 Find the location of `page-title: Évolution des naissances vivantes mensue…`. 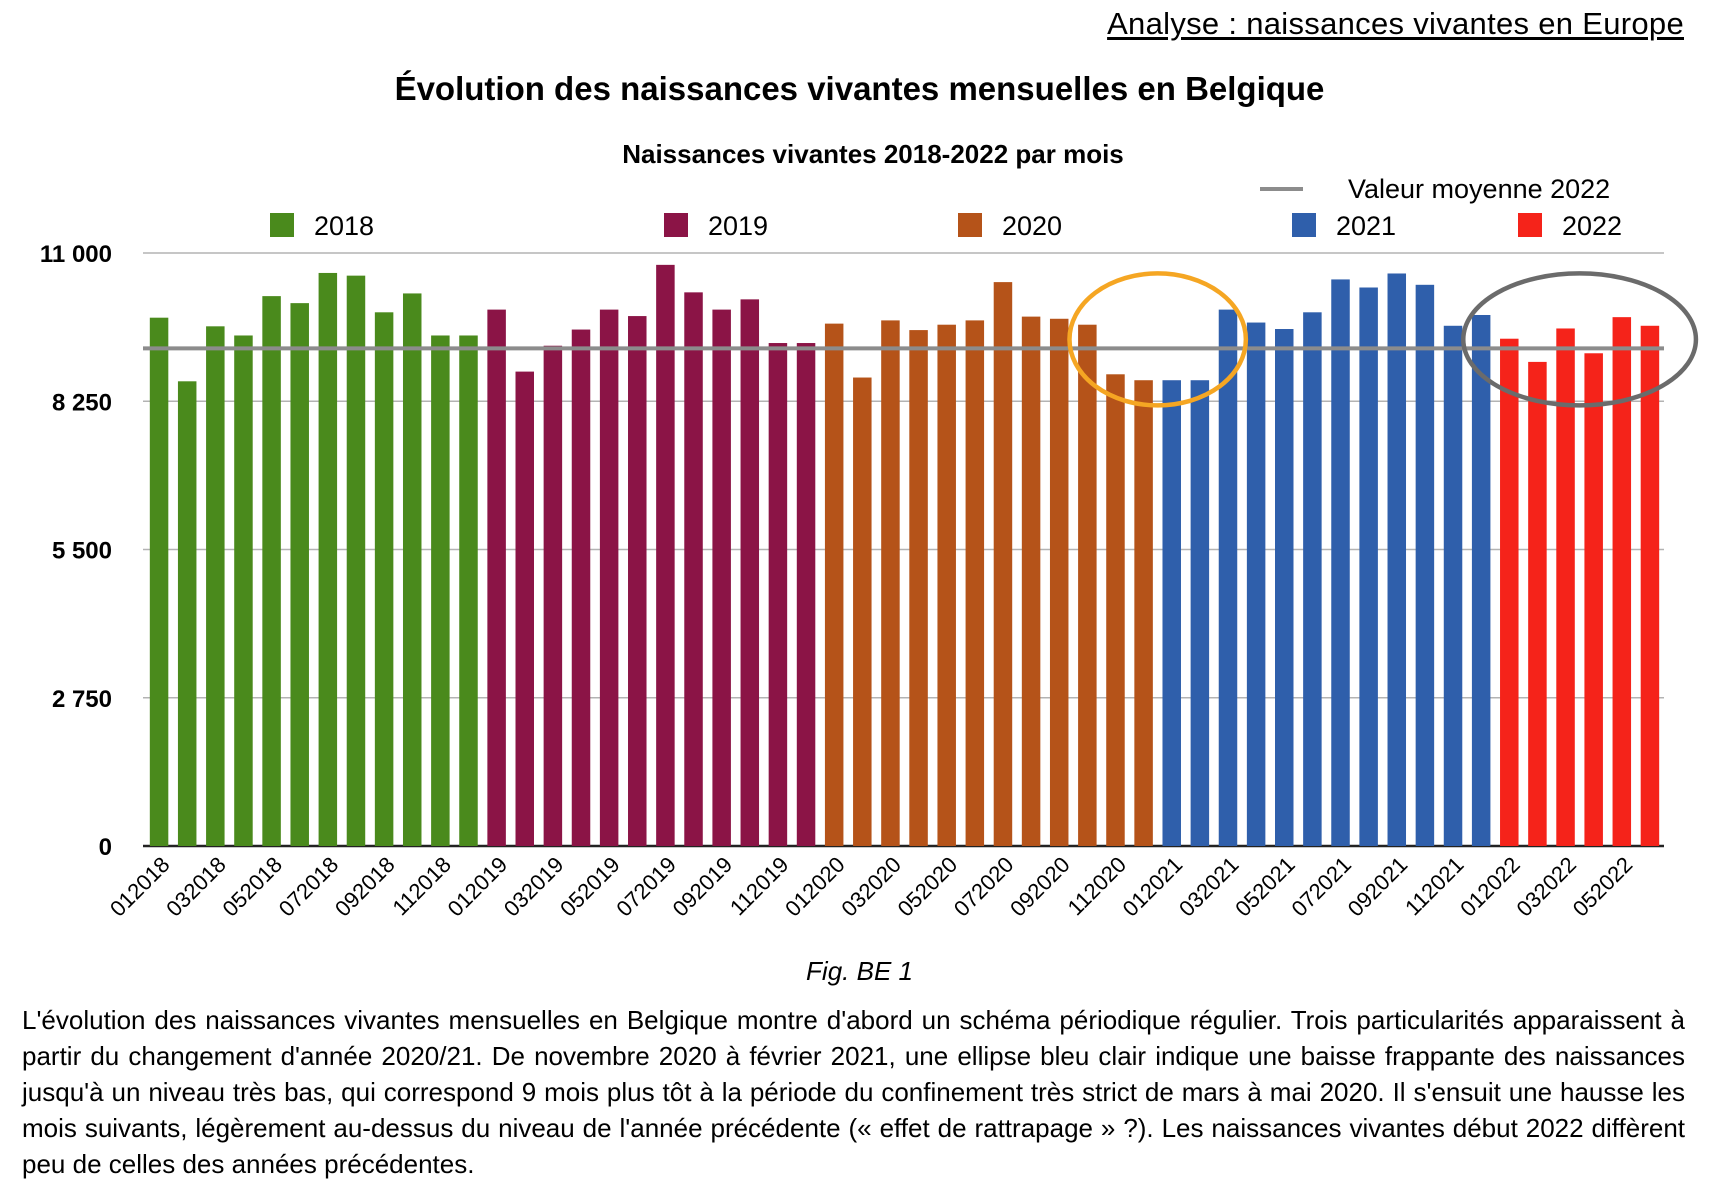

page-title: Évolution des naissances vivantes mensue… is located at coordinates (859, 88).